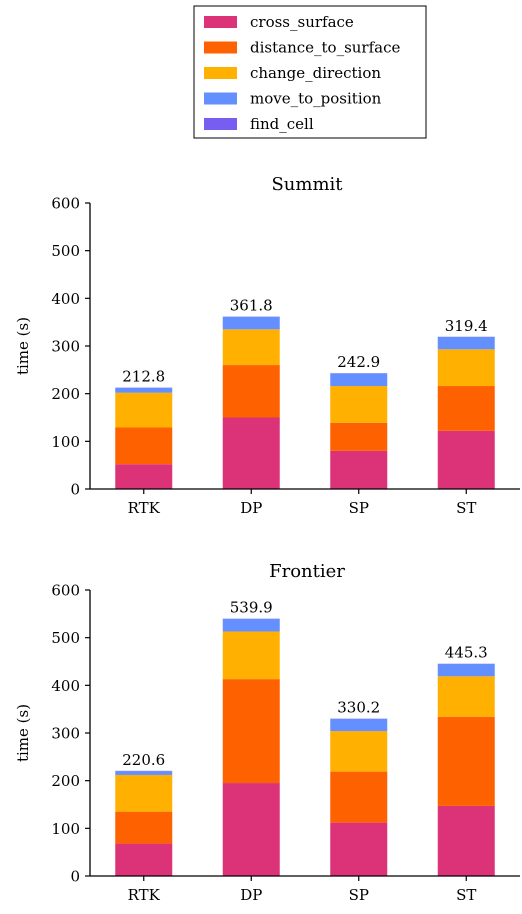  Describe the element at coordinates (65, 638) in the screenshot. I see `frontier-ytick-label: 500` at that location.